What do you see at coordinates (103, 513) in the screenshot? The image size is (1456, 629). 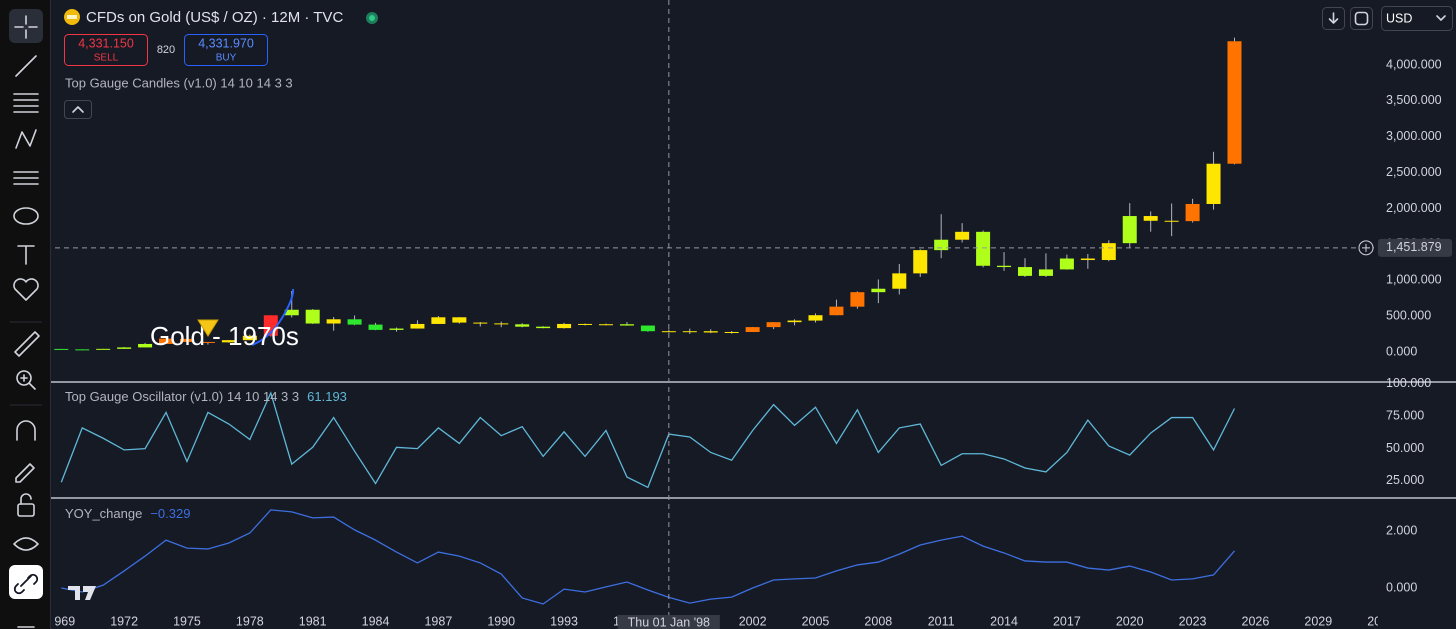 I see `indicator-name: YOY_change` at bounding box center [103, 513].